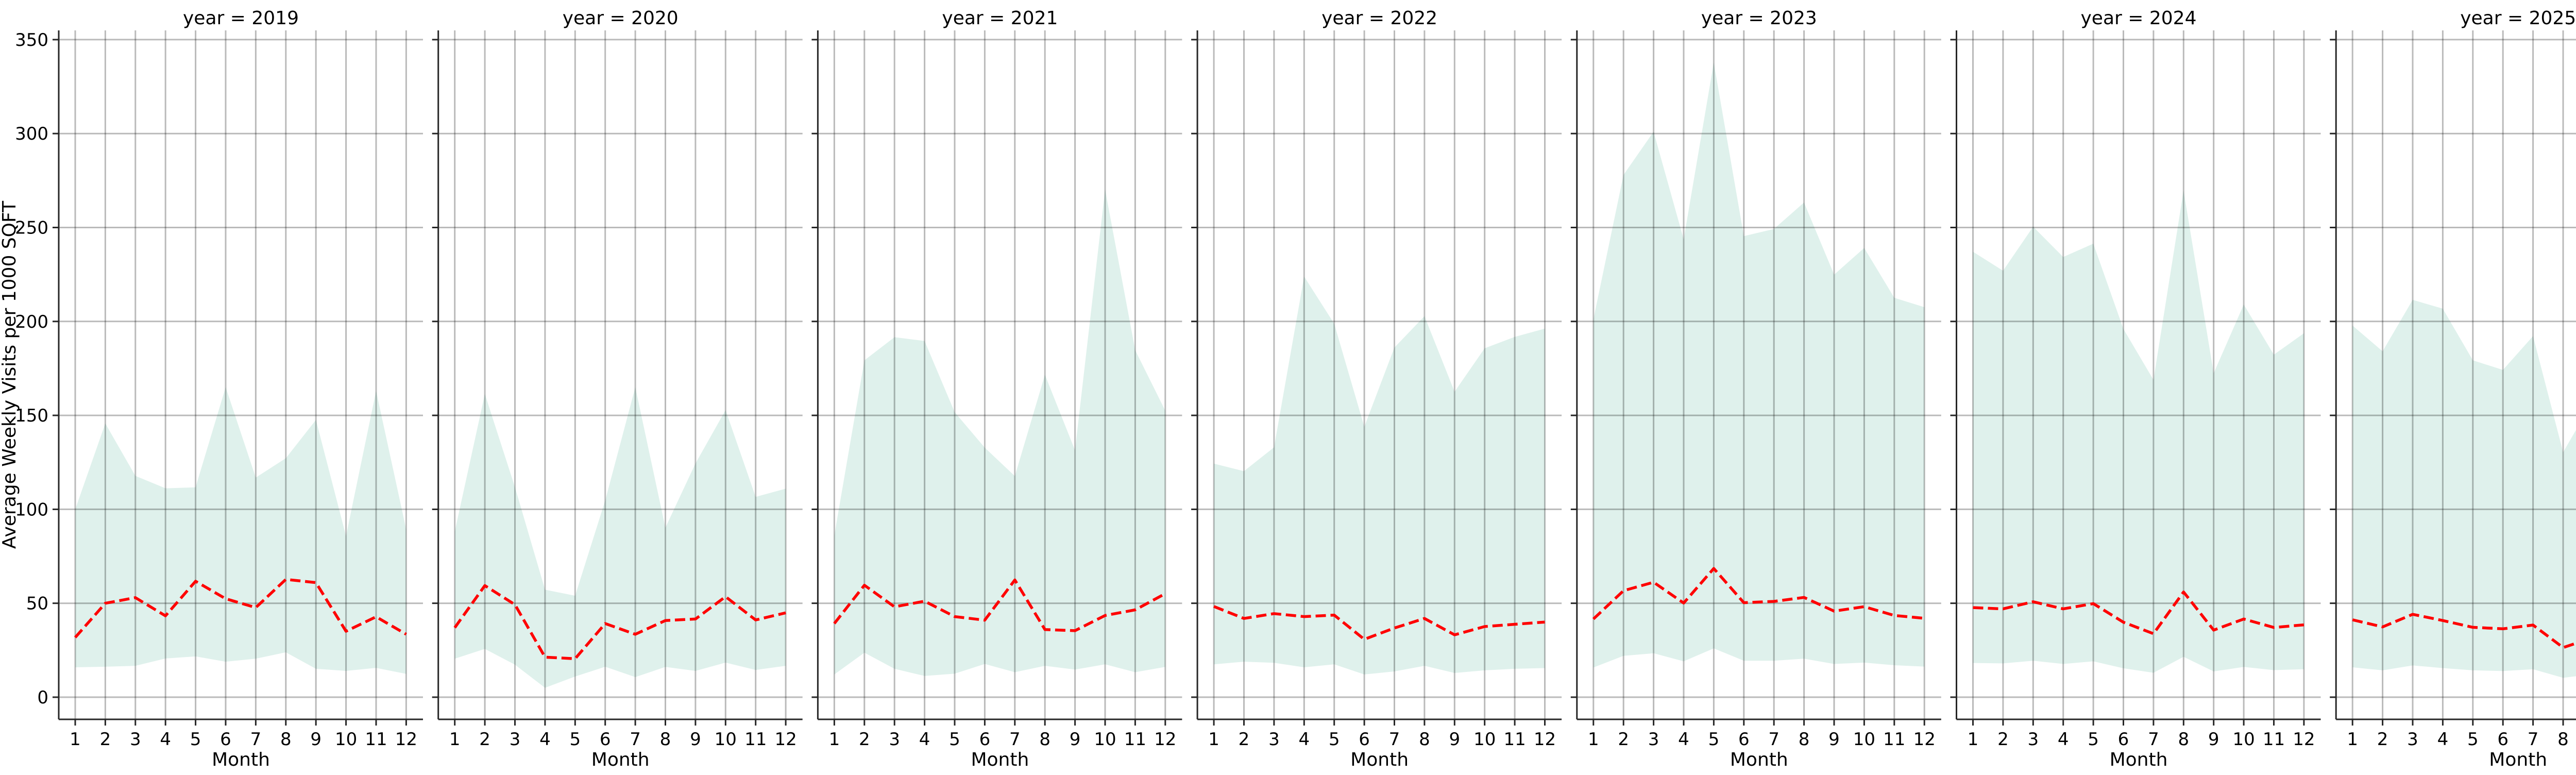 This screenshot has height=775, width=2576. What do you see at coordinates (31, 40) in the screenshot?
I see `y-tick-label: 350` at bounding box center [31, 40].